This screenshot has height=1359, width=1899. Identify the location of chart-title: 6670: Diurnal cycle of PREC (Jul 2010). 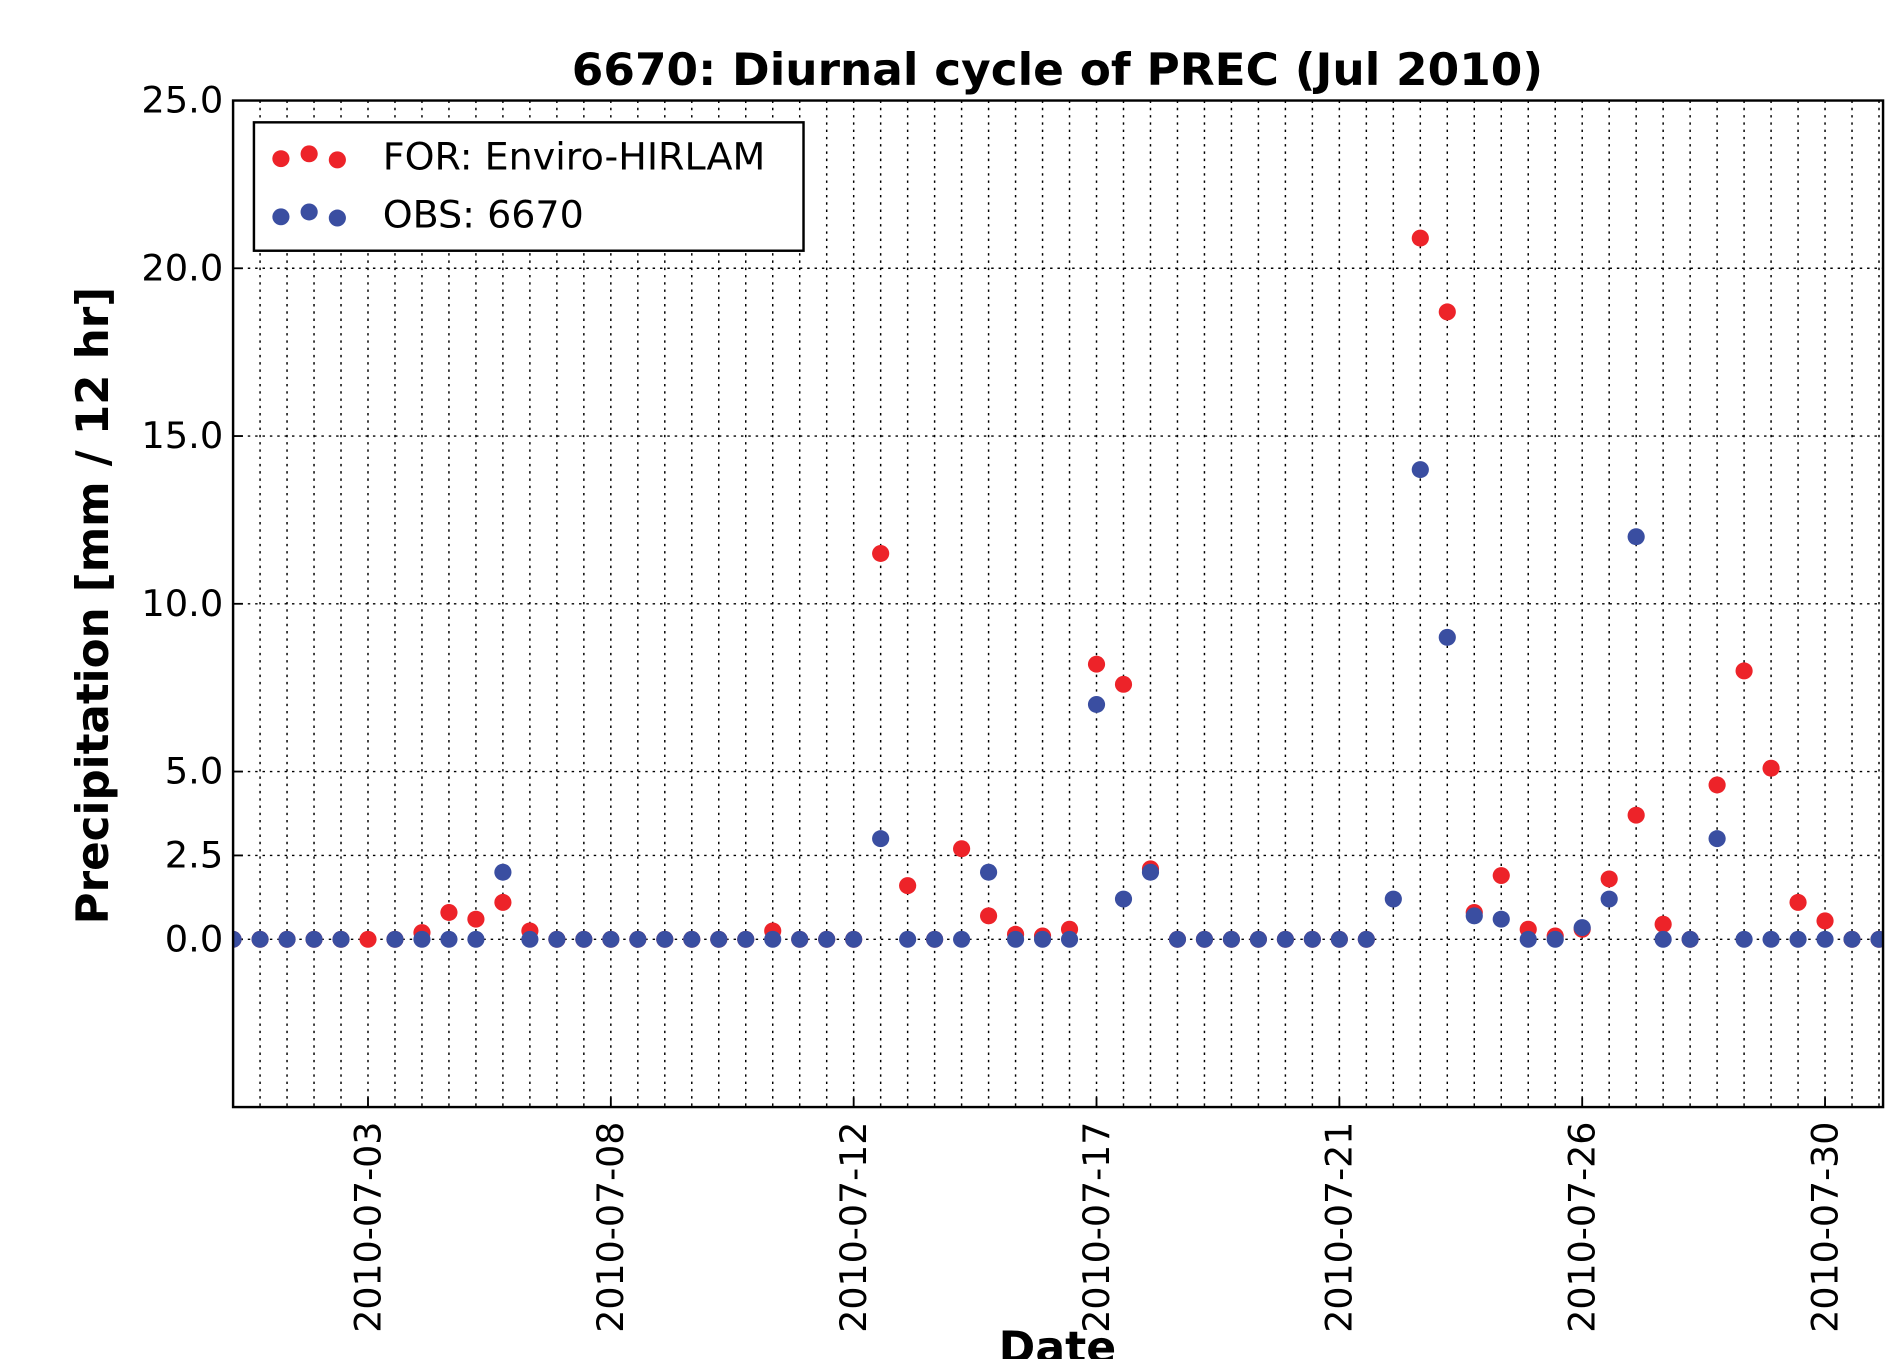
(1057, 69).